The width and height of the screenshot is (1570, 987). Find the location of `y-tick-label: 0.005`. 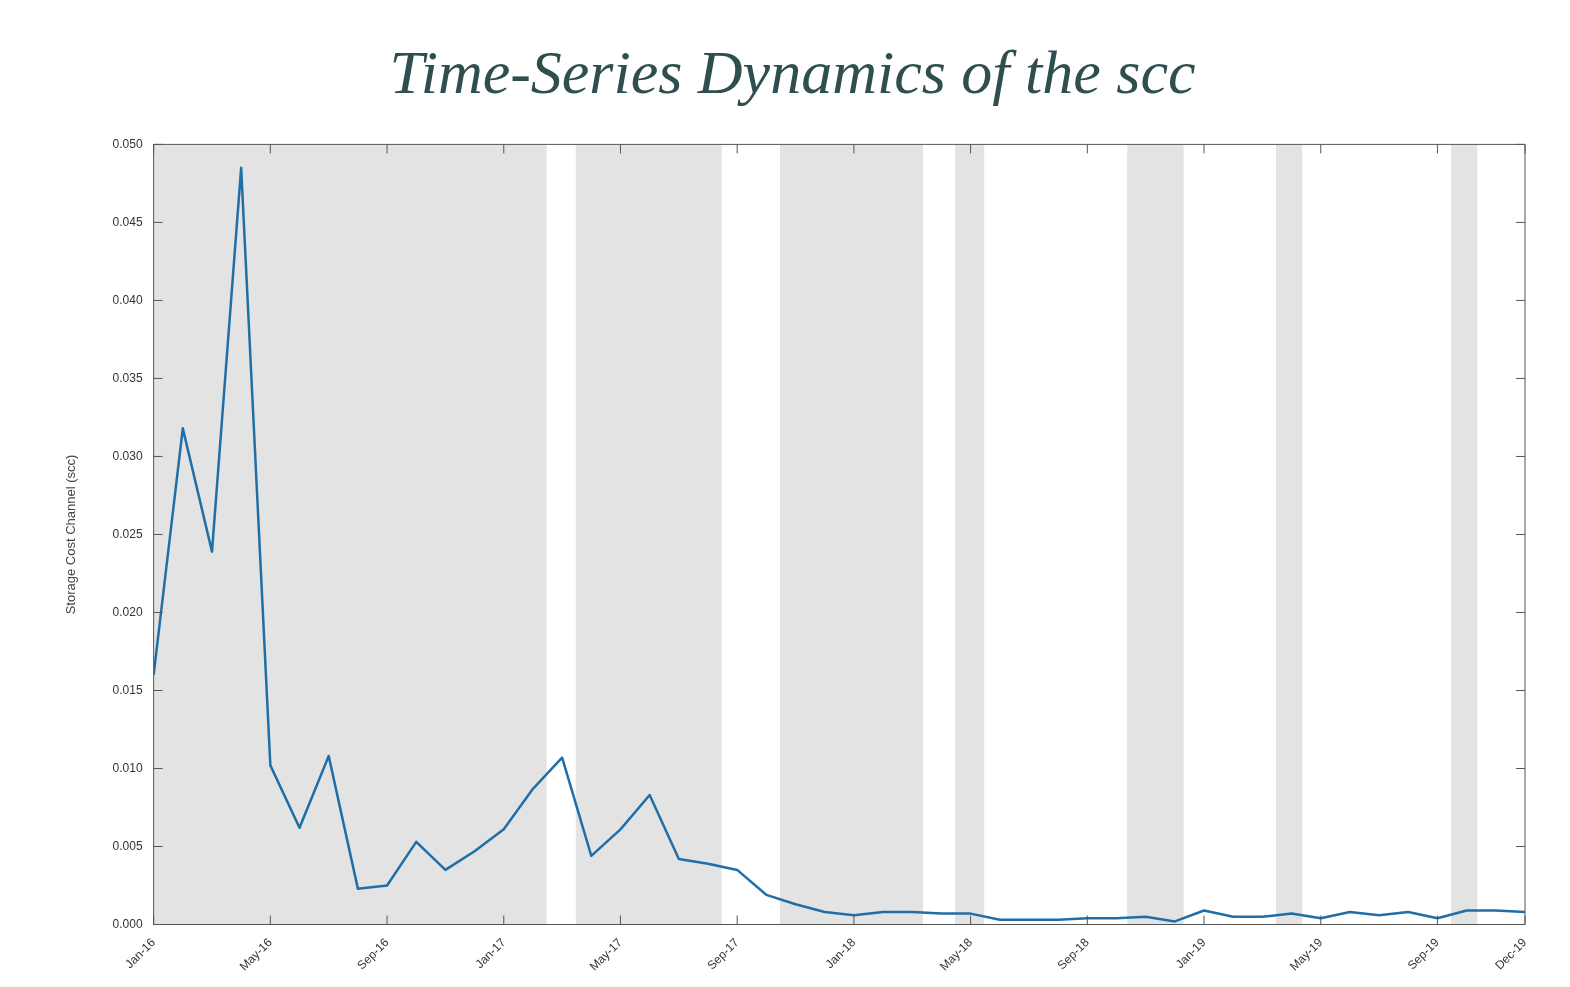

y-tick-label: 0.005 is located at coordinates (127, 845).